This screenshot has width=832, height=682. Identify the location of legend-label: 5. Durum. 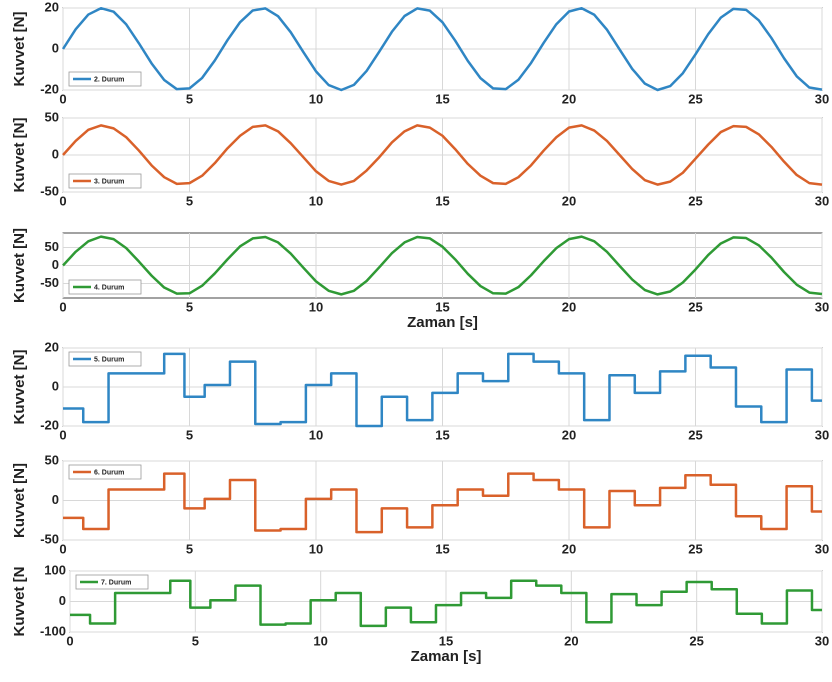
(109, 359).